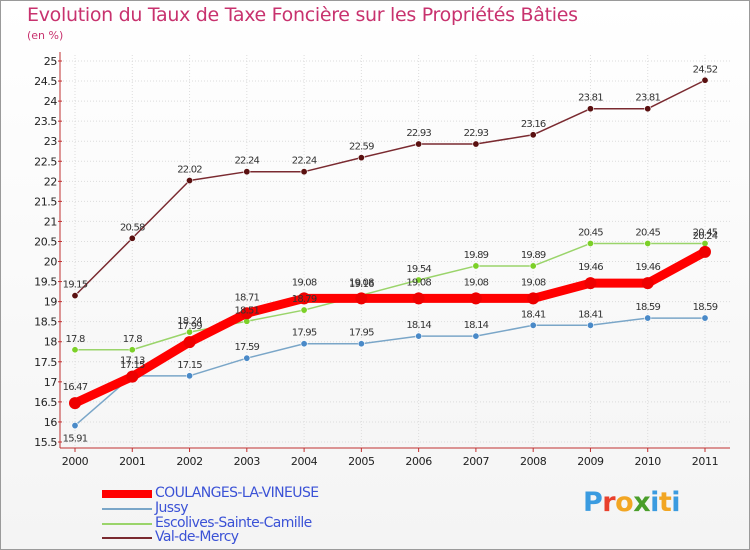 The width and height of the screenshot is (750, 550). I want to click on proxiti-logo: Proxiti, so click(632, 502).